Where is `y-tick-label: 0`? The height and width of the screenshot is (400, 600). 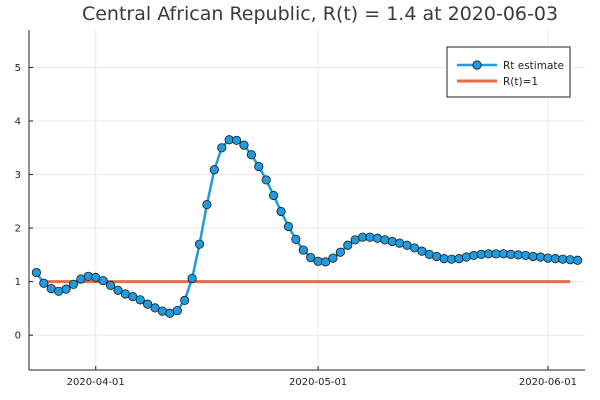 y-tick-label: 0 is located at coordinates (18, 336).